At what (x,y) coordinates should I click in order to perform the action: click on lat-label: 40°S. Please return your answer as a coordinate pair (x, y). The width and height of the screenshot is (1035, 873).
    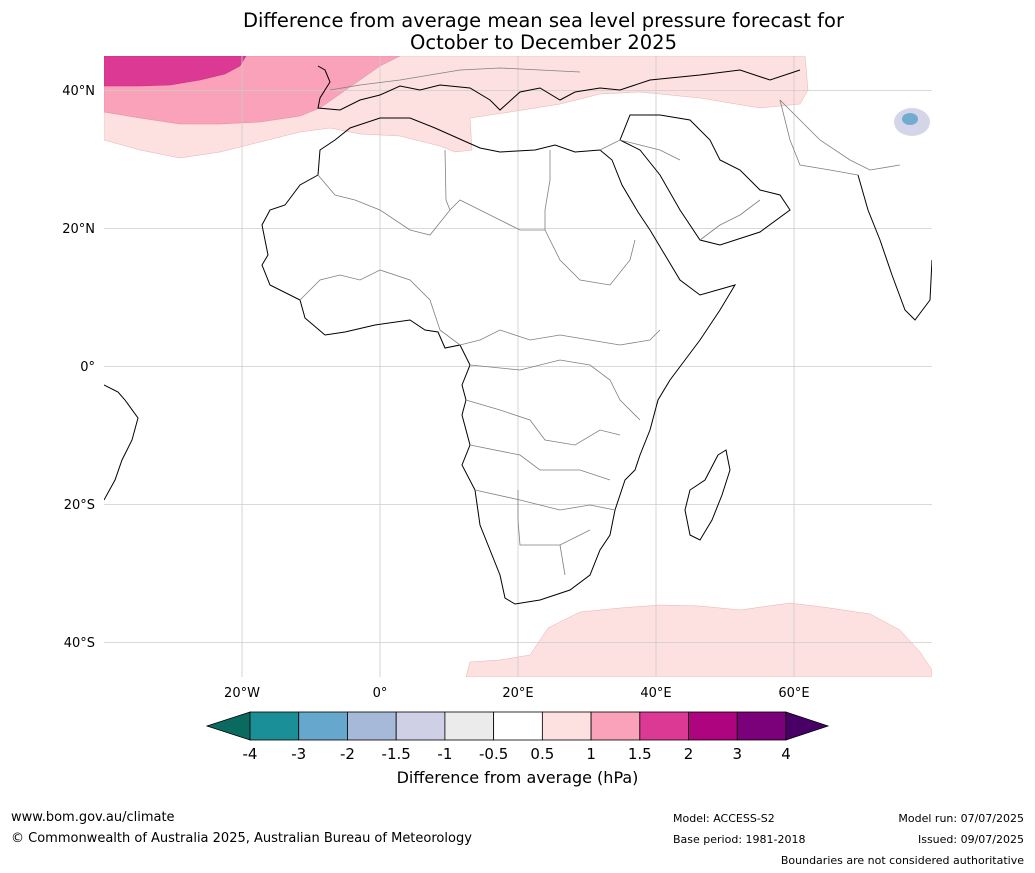
    Looking at the image, I should click on (79, 643).